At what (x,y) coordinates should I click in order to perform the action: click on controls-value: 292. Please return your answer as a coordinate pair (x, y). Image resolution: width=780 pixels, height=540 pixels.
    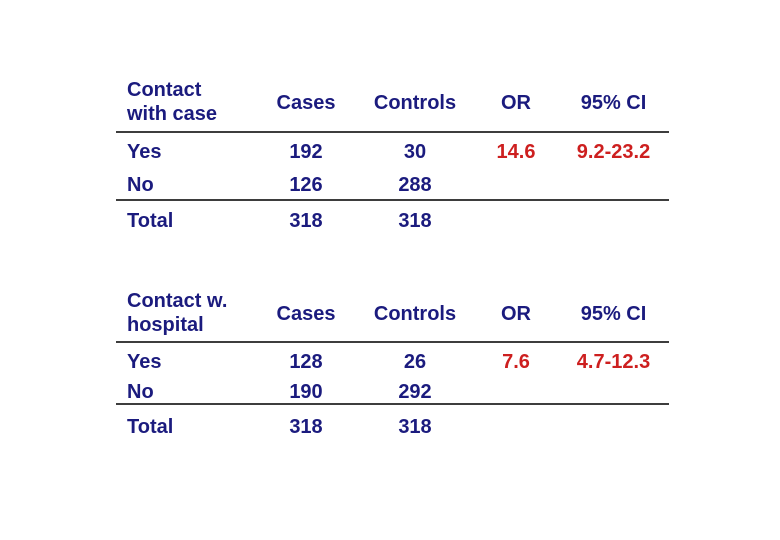
    Looking at the image, I should click on (415, 392).